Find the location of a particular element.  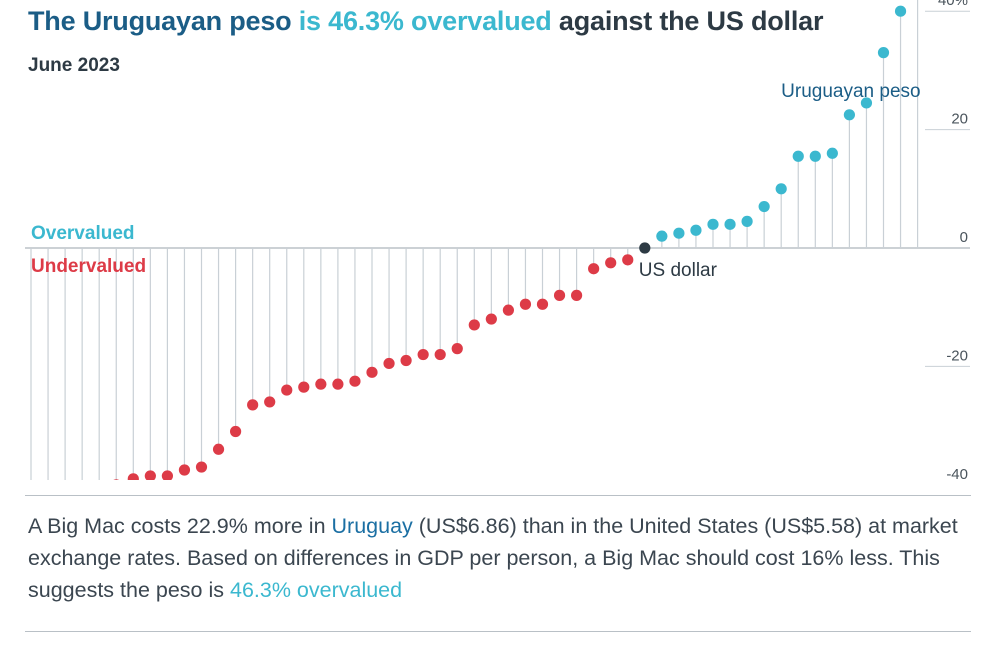

note-text-1: A Big Mac costs 22.9% more in is located at coordinates (180, 526).